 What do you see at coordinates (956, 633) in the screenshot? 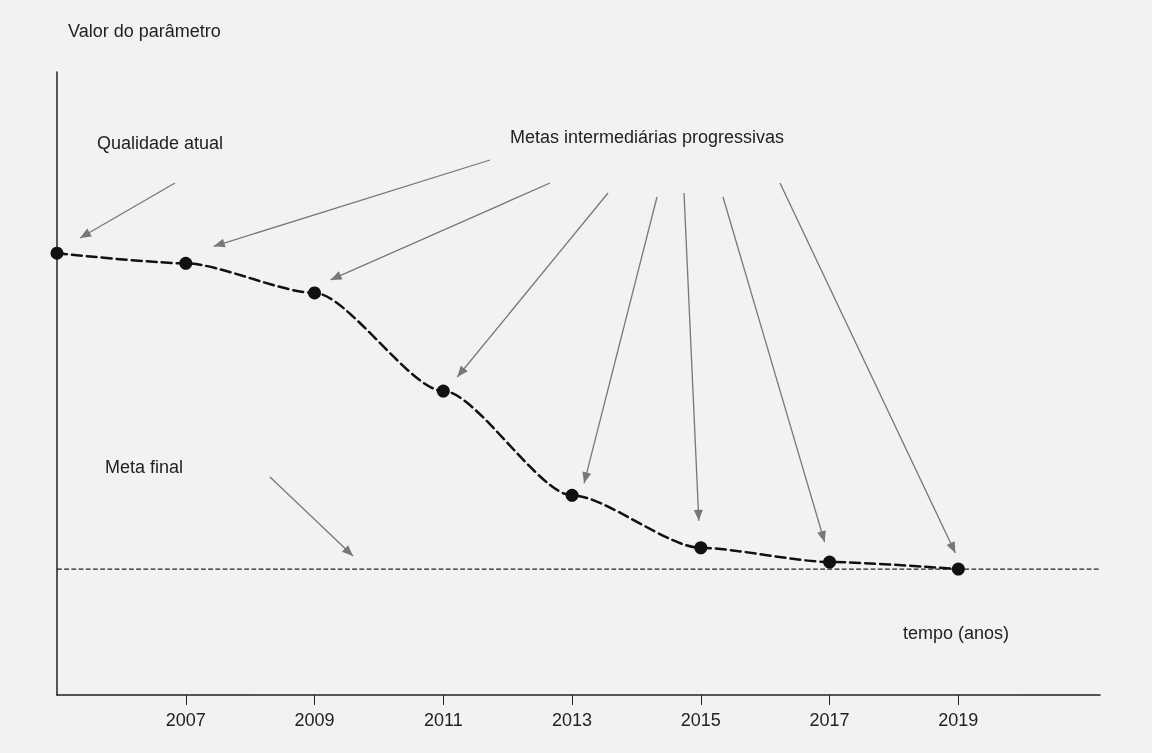
I see `x-axis-title: tempo (anos)` at bounding box center [956, 633].